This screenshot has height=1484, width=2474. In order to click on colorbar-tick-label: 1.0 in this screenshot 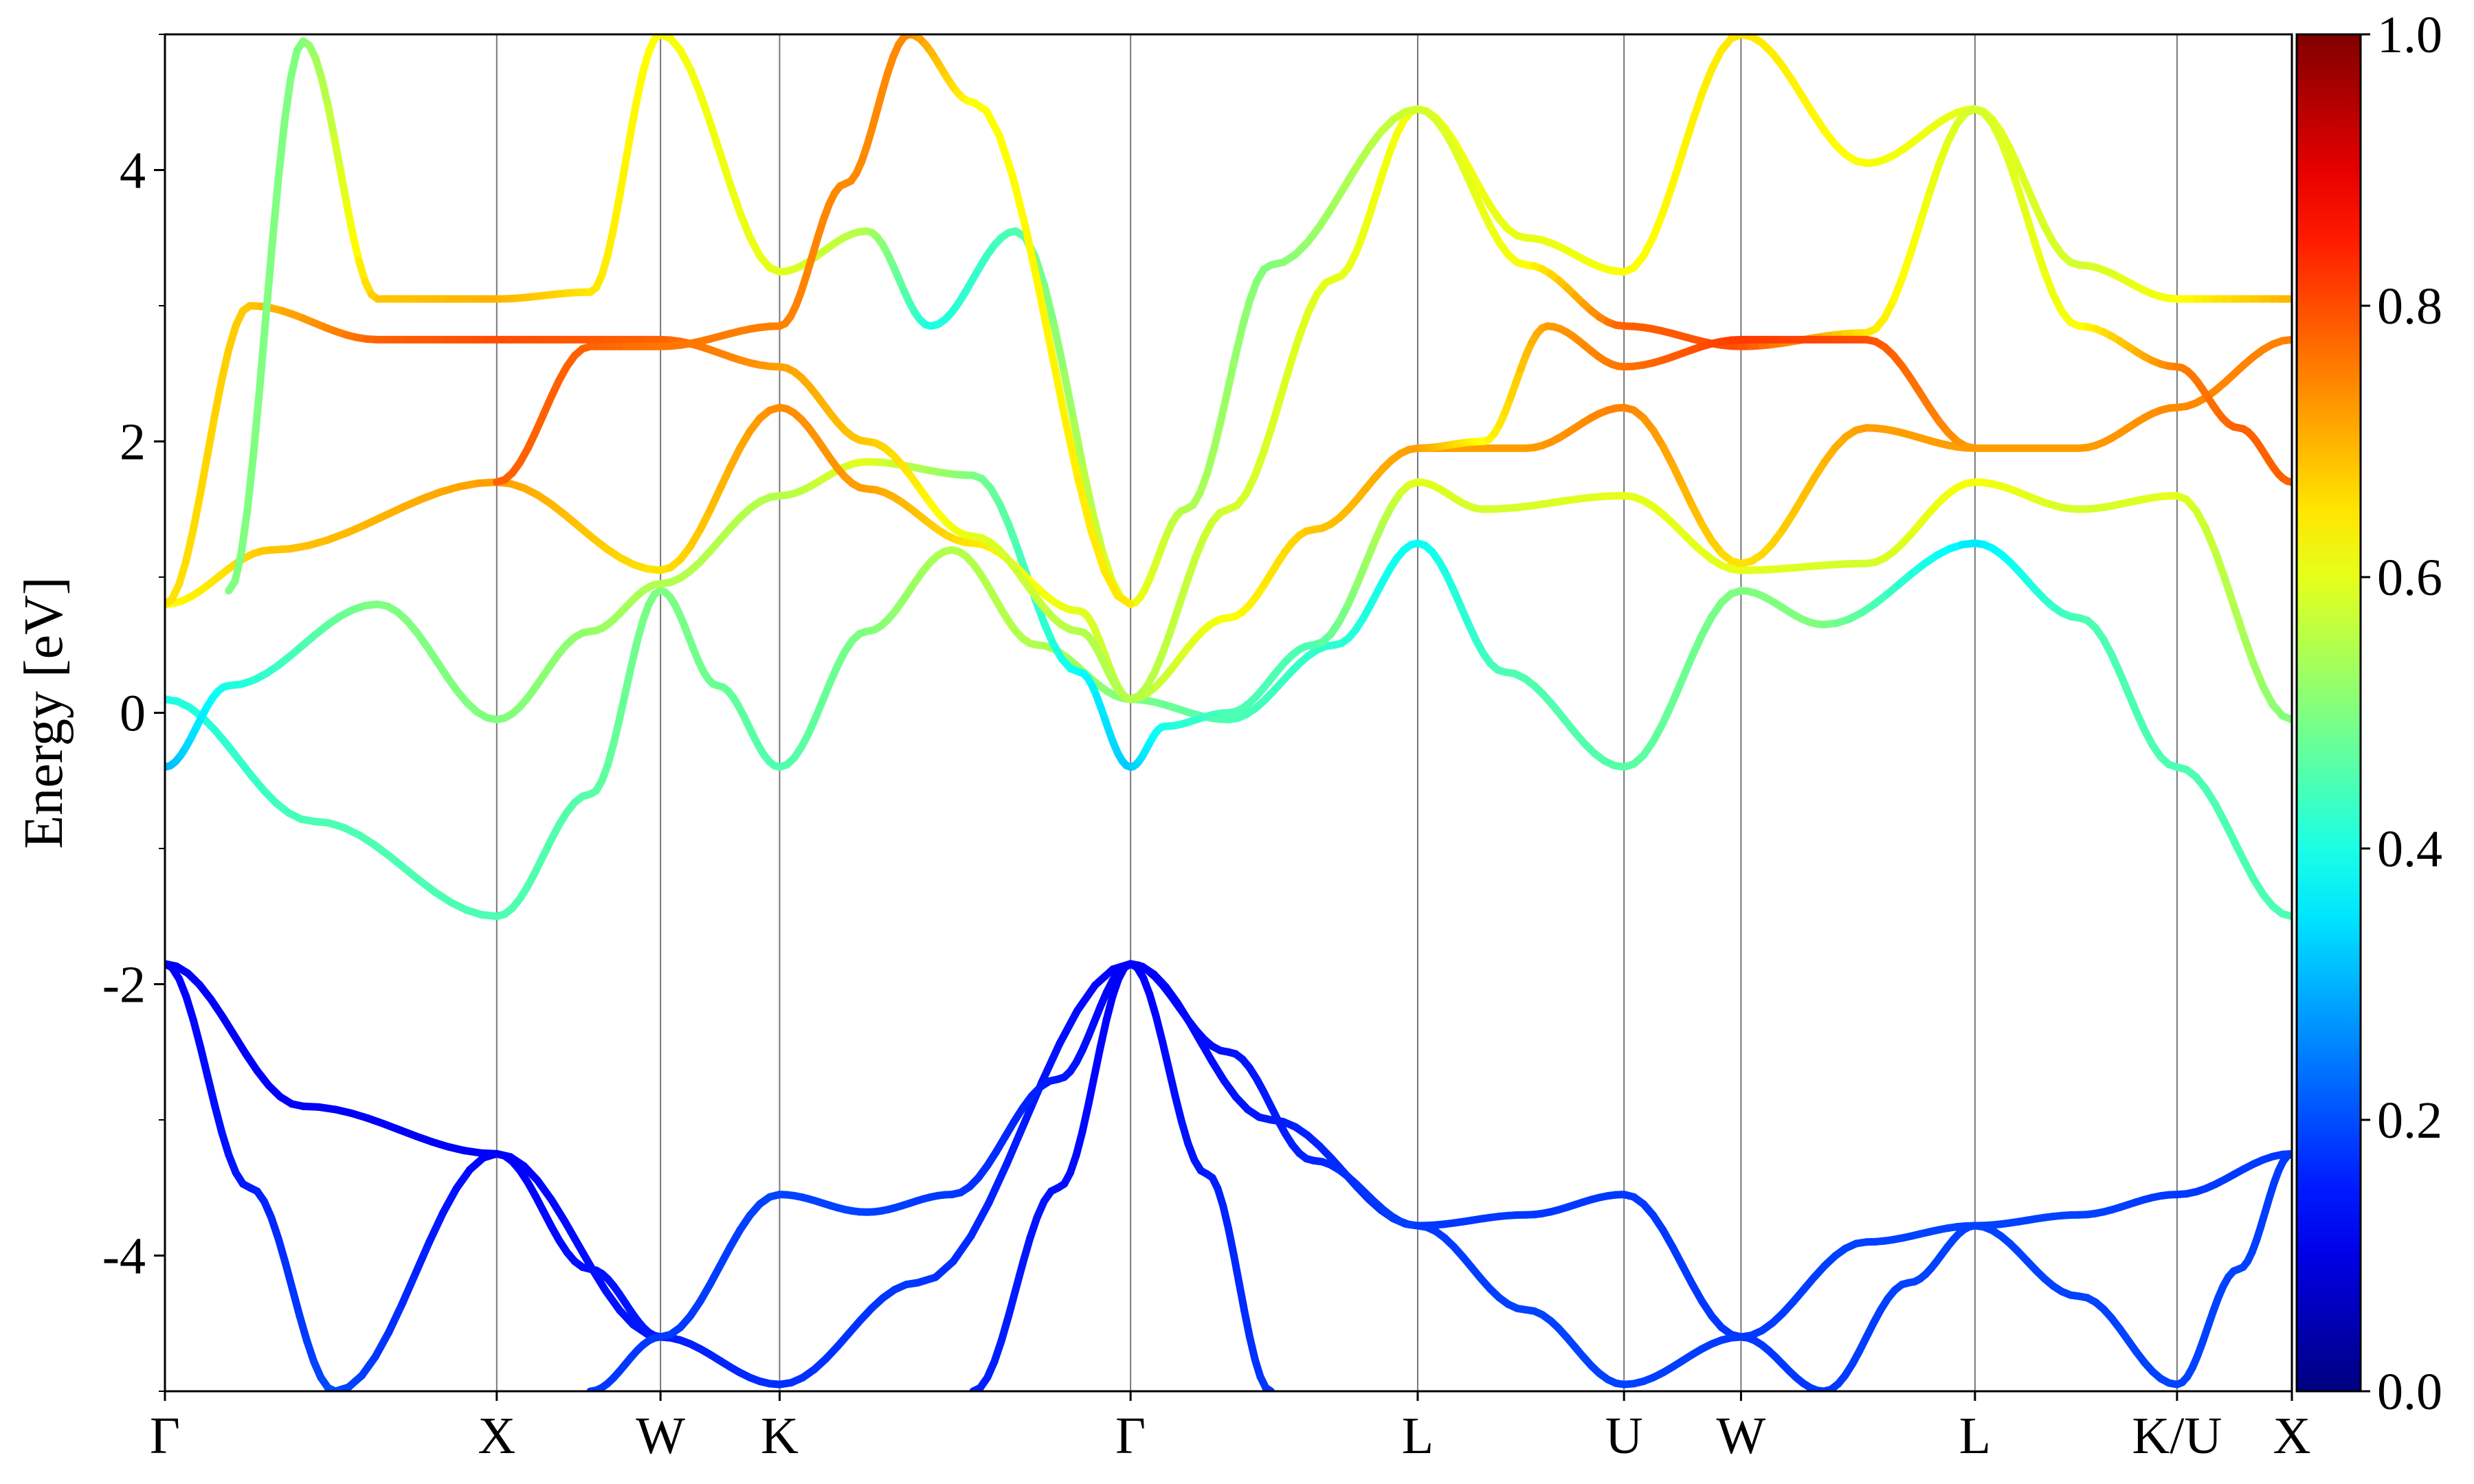, I will do `click(2409, 35)`.